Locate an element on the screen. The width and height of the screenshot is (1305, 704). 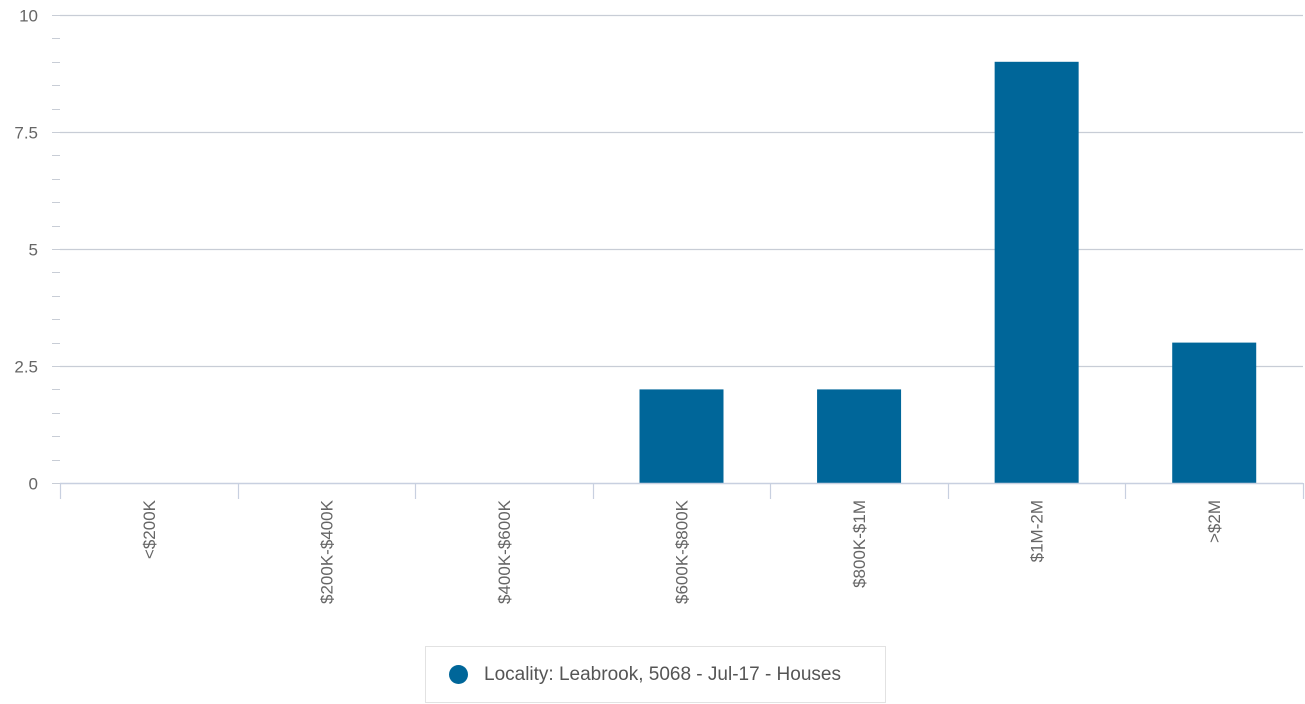
x-tick-label: $600K-$800K is located at coordinates (682, 551).